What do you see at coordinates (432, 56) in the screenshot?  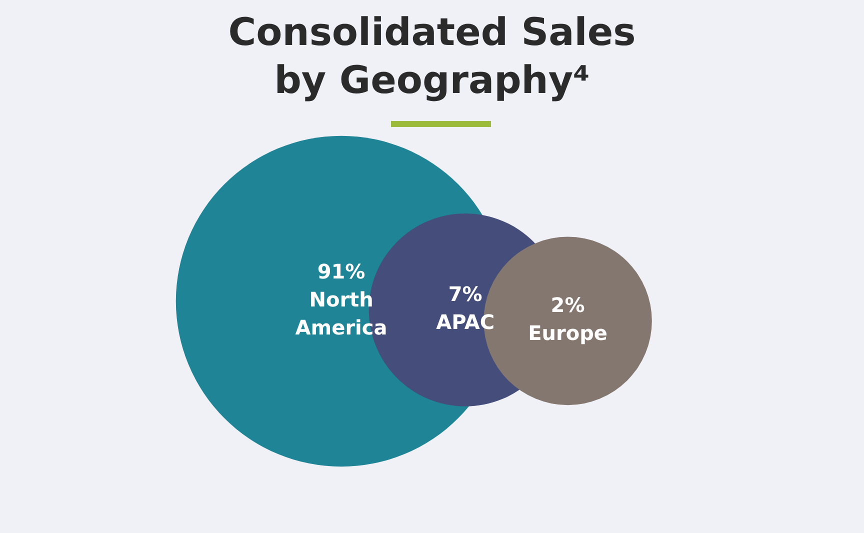 I see `text: Consolidated Sales by Geography⁴` at bounding box center [432, 56].